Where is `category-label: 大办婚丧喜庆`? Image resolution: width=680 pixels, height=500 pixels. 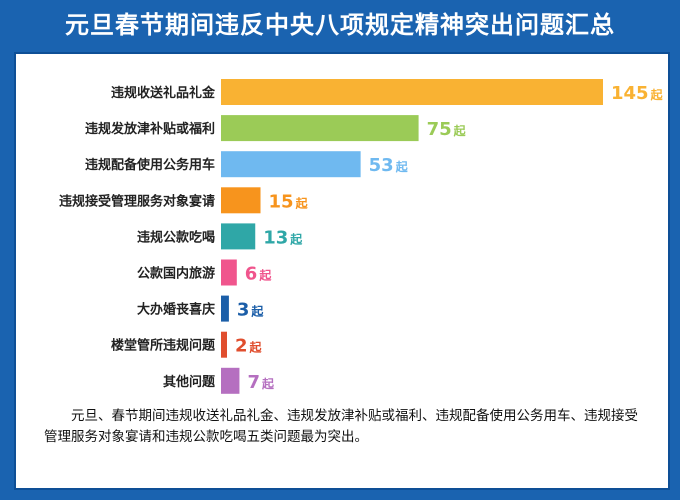
category-label: 大办婚丧喜庆 is located at coordinates (176, 310).